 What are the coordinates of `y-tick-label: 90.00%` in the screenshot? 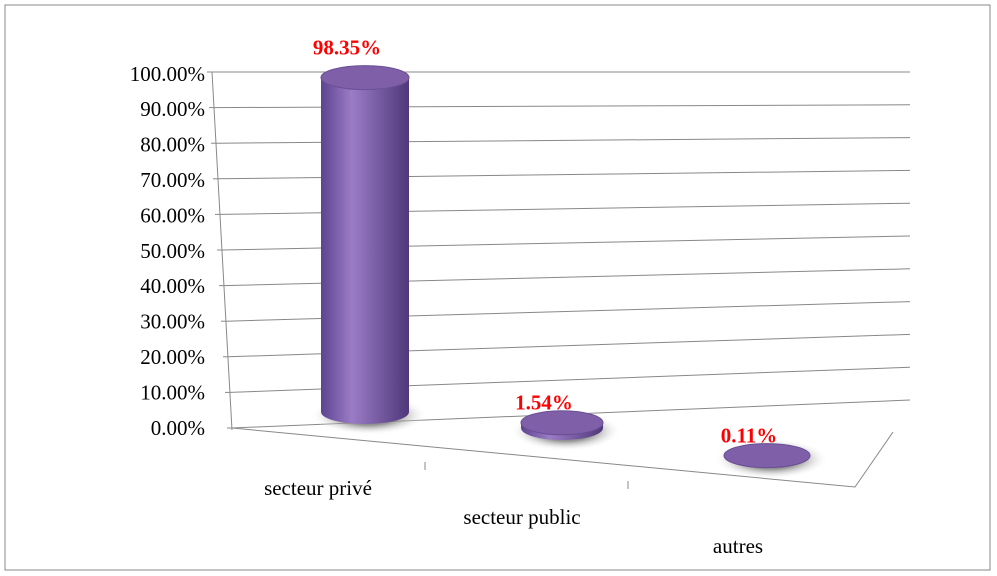 It's located at (172, 109).